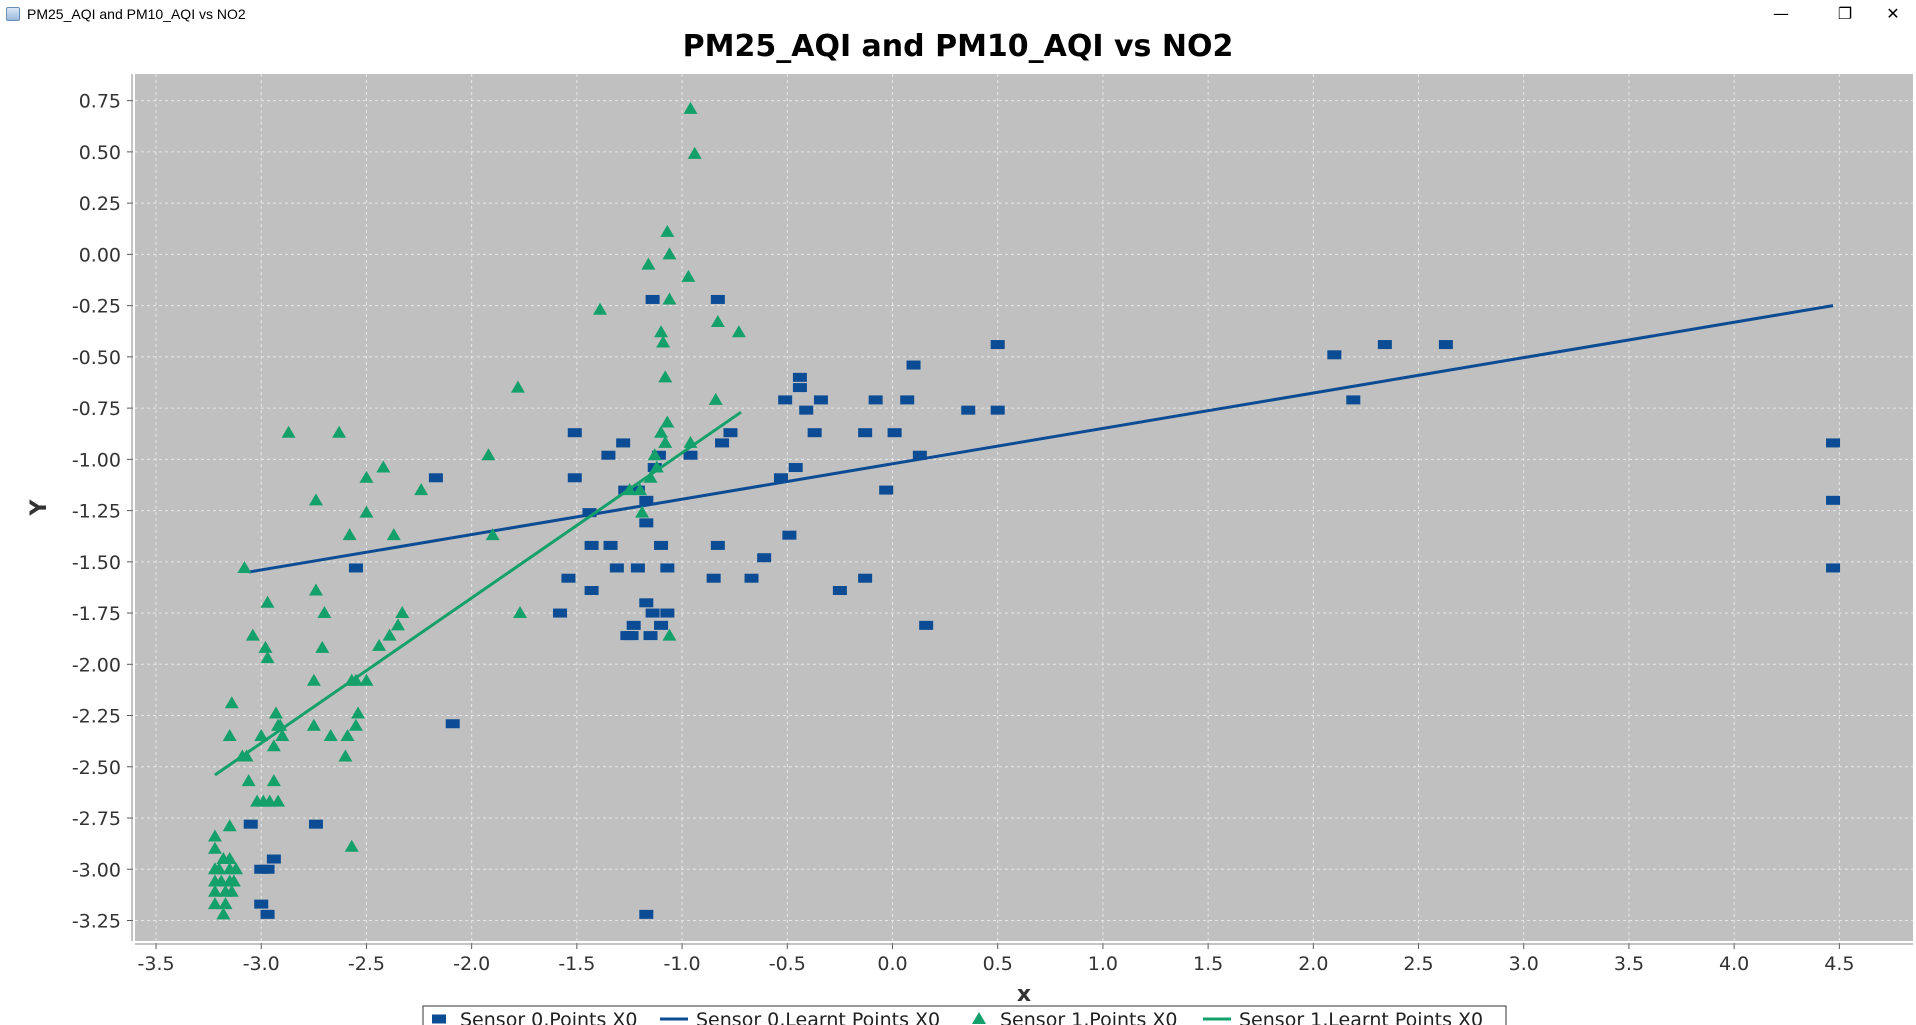  What do you see at coordinates (96, 460) in the screenshot?
I see `y-tick-label: -1.00` at bounding box center [96, 460].